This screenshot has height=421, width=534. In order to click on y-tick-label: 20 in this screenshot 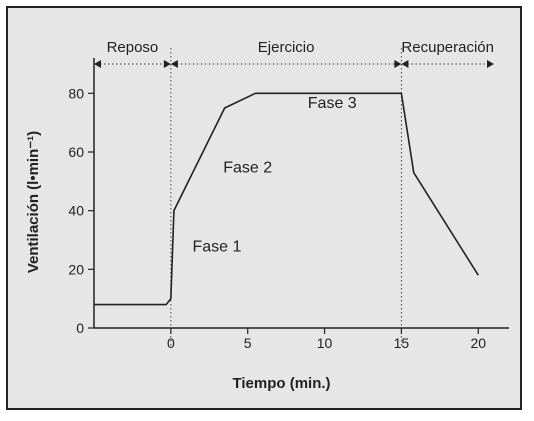, I will do `click(76, 269)`.